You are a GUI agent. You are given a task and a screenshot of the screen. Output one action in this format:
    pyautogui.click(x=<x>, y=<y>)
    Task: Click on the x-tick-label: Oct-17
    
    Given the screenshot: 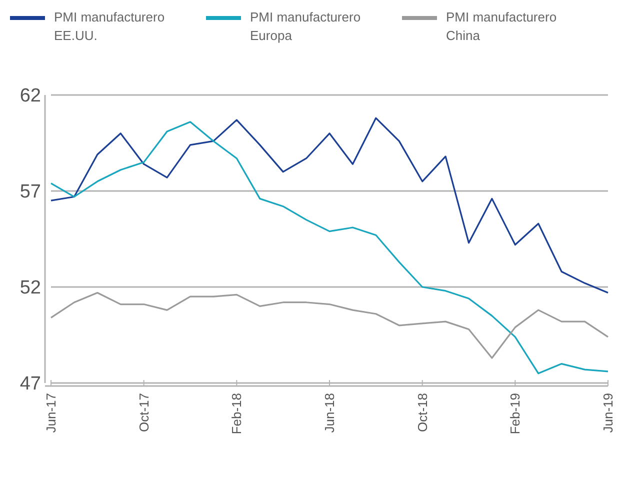 What is the action you would take?
    pyautogui.click(x=144, y=412)
    